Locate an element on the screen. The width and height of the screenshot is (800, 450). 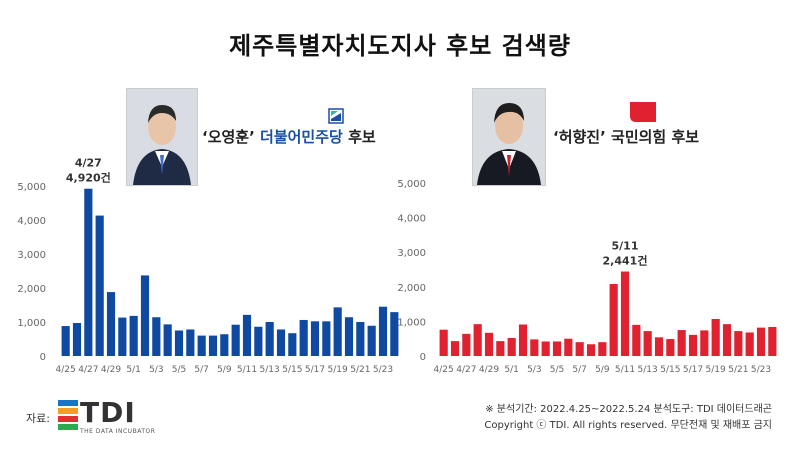
logo-subtitle: THE DATA INCUBATOR is located at coordinates (118, 431).